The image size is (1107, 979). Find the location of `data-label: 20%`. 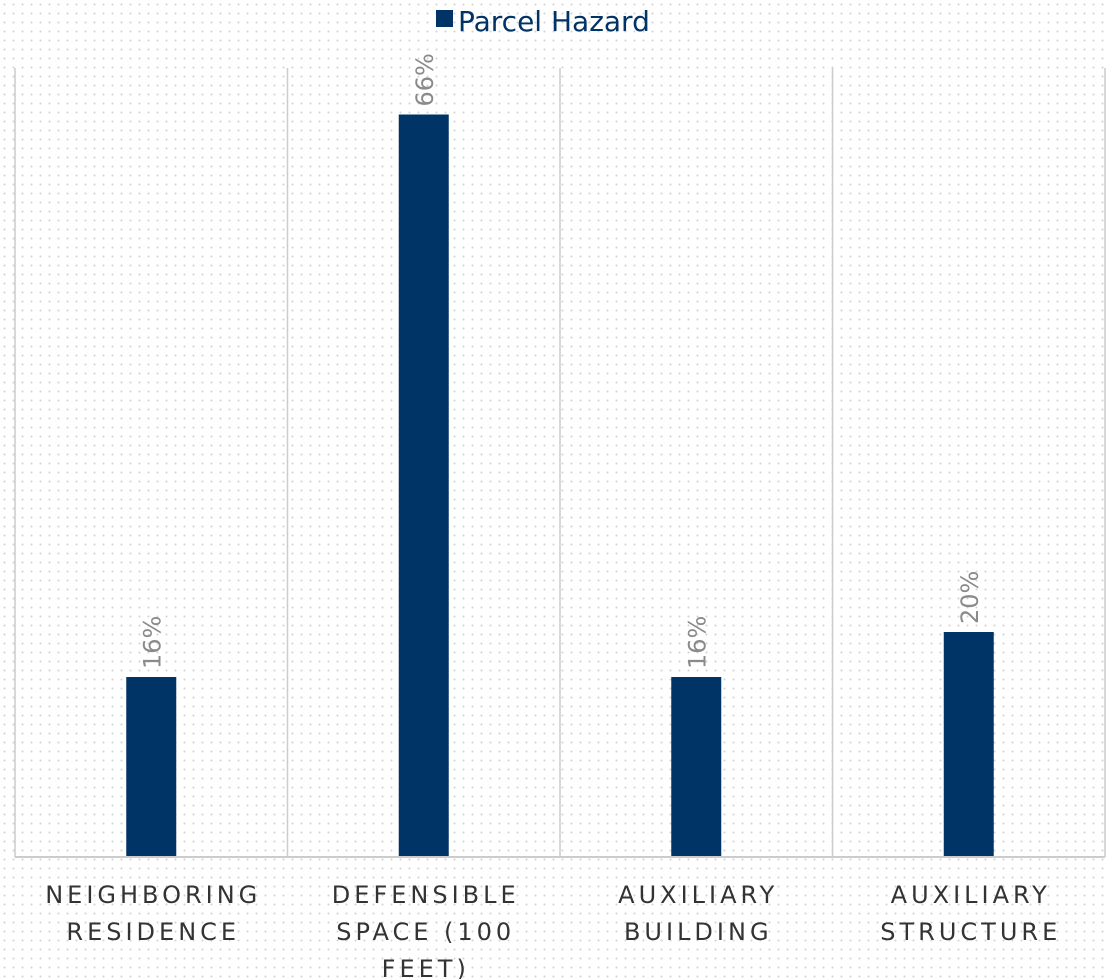

data-label: 20% is located at coordinates (970, 597).